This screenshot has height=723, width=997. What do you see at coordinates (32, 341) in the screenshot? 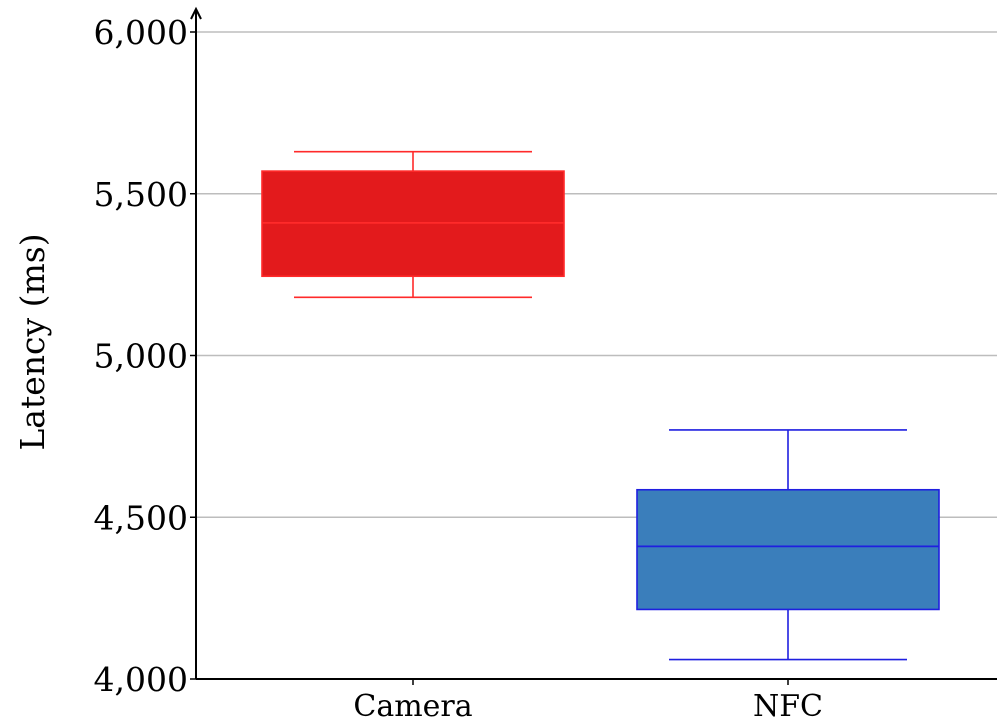
I see `y-axis-title: Latency (ms)` at bounding box center [32, 341].